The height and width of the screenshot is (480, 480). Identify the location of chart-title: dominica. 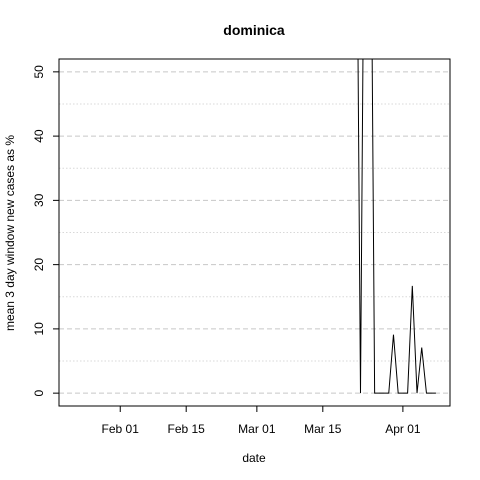
(254, 30).